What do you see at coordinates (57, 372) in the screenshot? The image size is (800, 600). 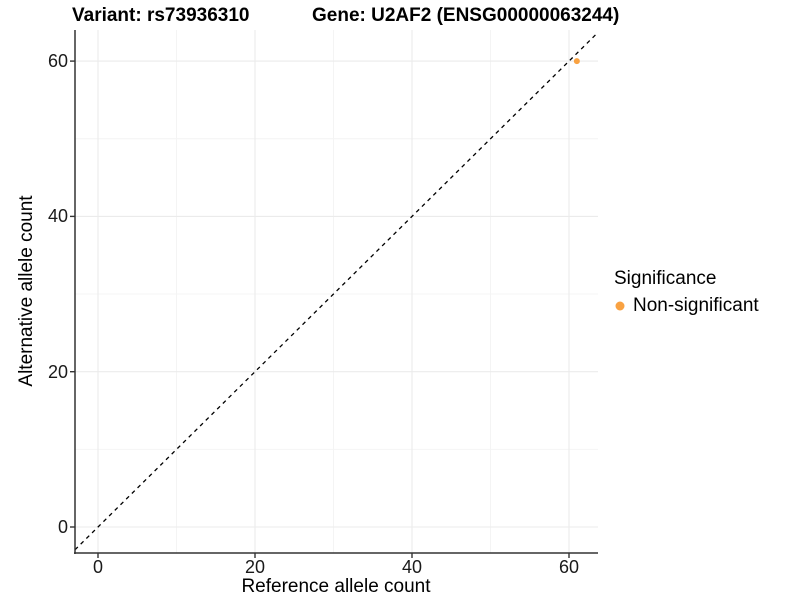 I see `y-tick-label-20: 20` at bounding box center [57, 372].